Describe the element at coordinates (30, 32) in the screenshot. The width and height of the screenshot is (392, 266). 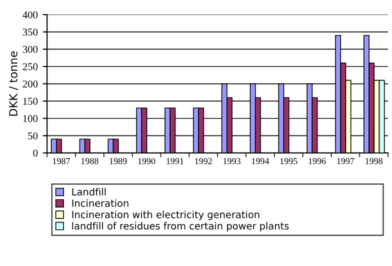
I see `y-tick-label: 350` at that location.